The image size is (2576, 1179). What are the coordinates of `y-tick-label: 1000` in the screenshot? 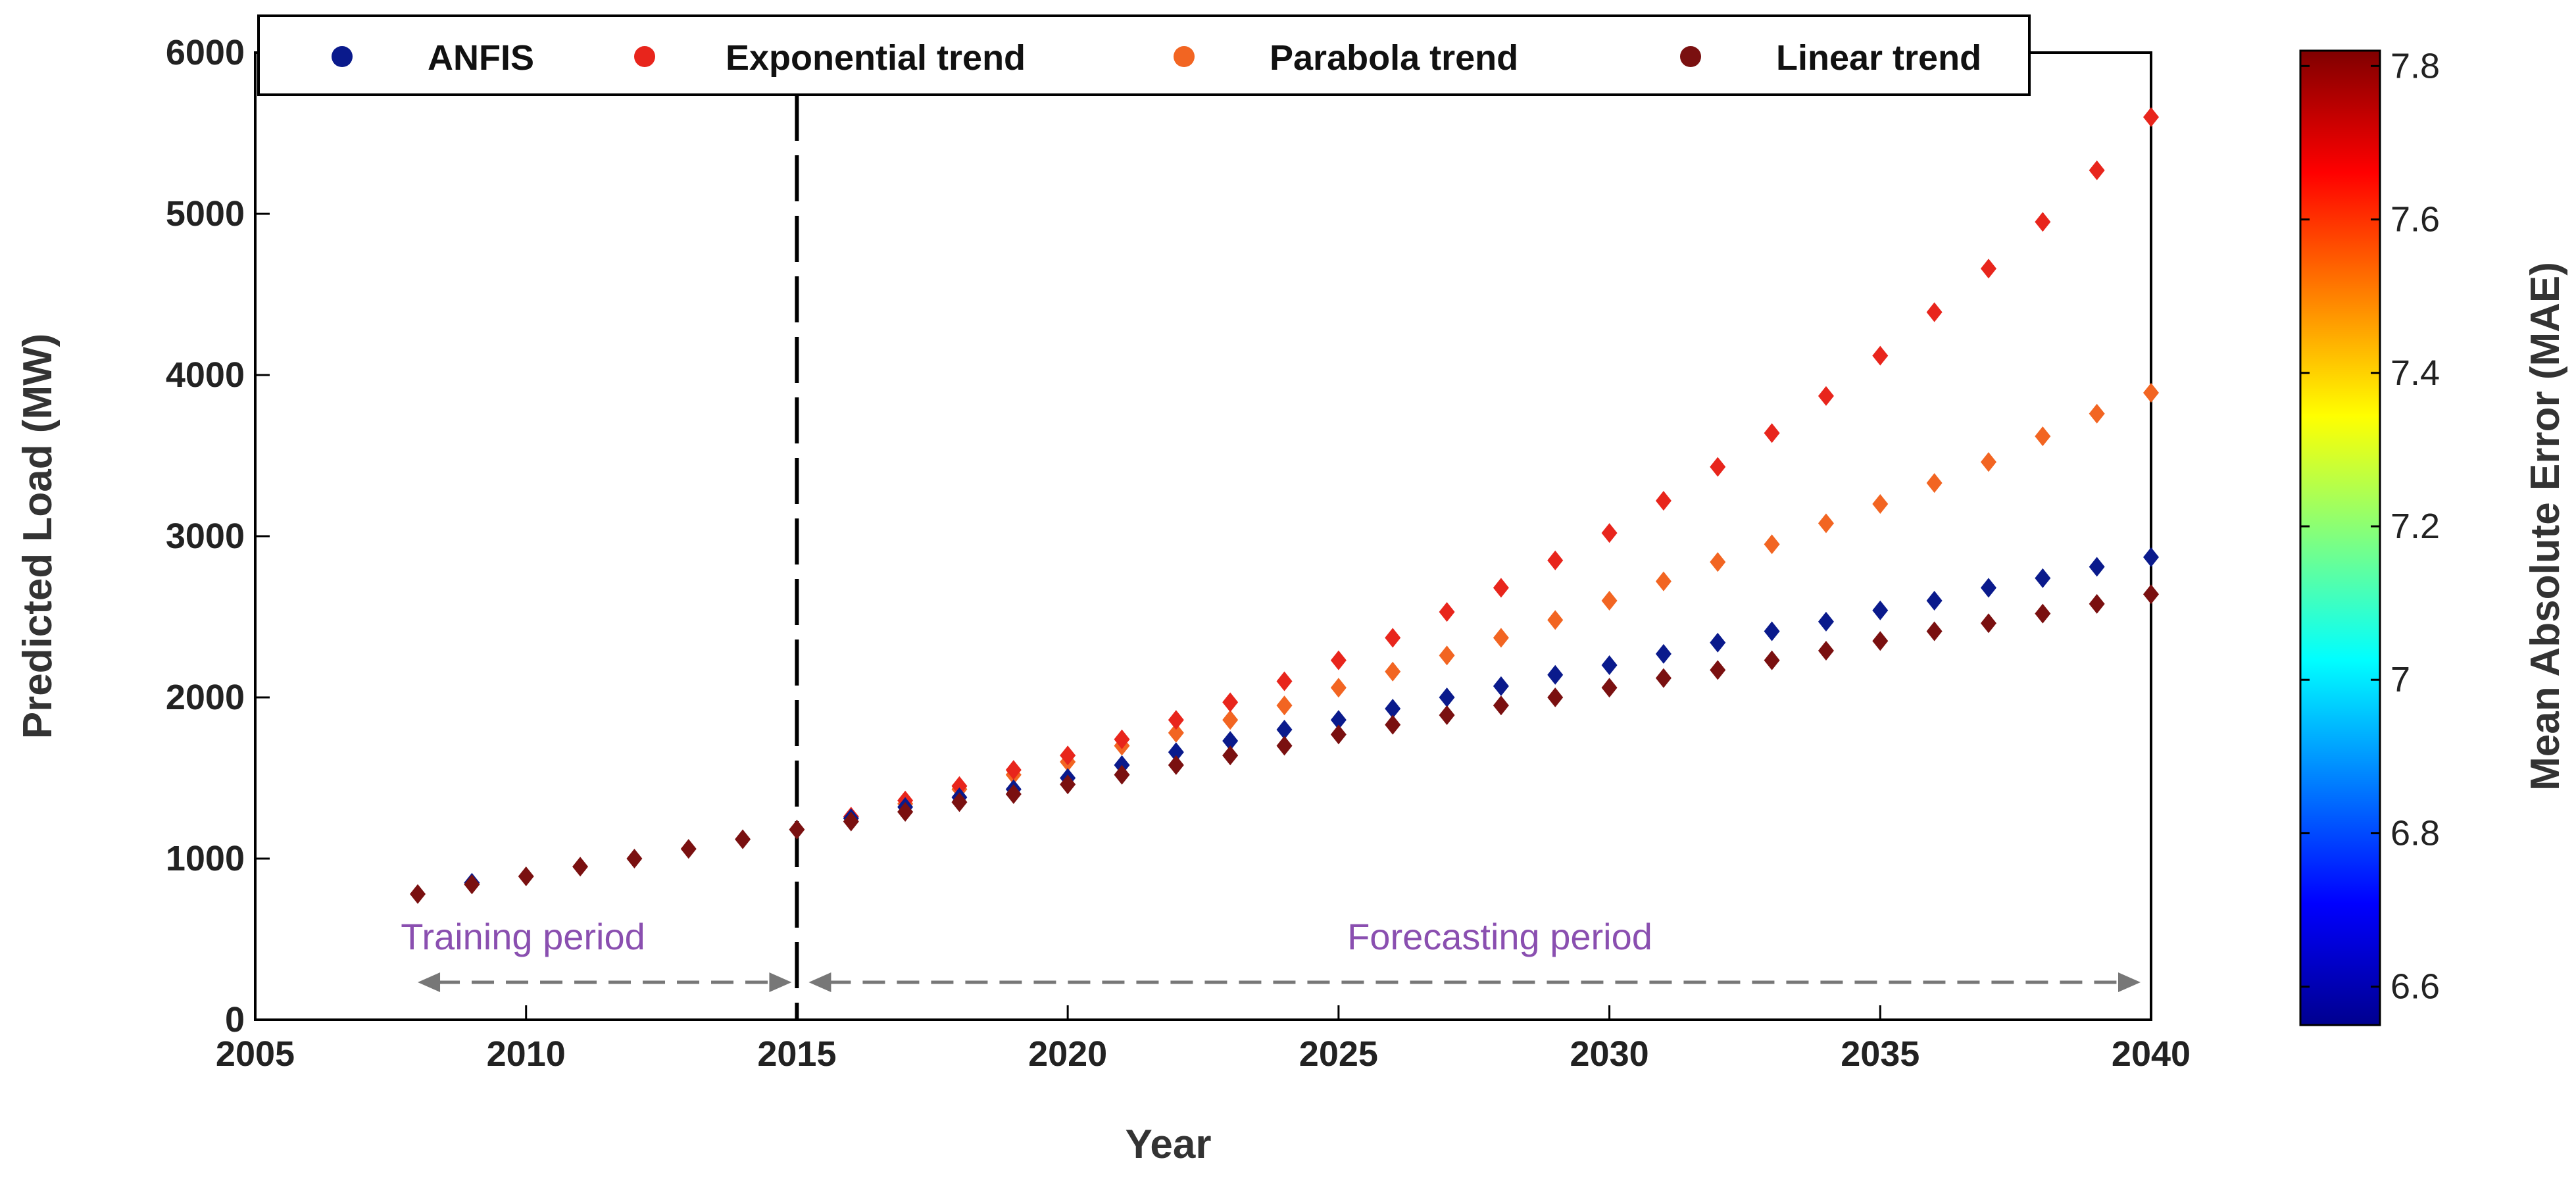 It's located at (205, 858).